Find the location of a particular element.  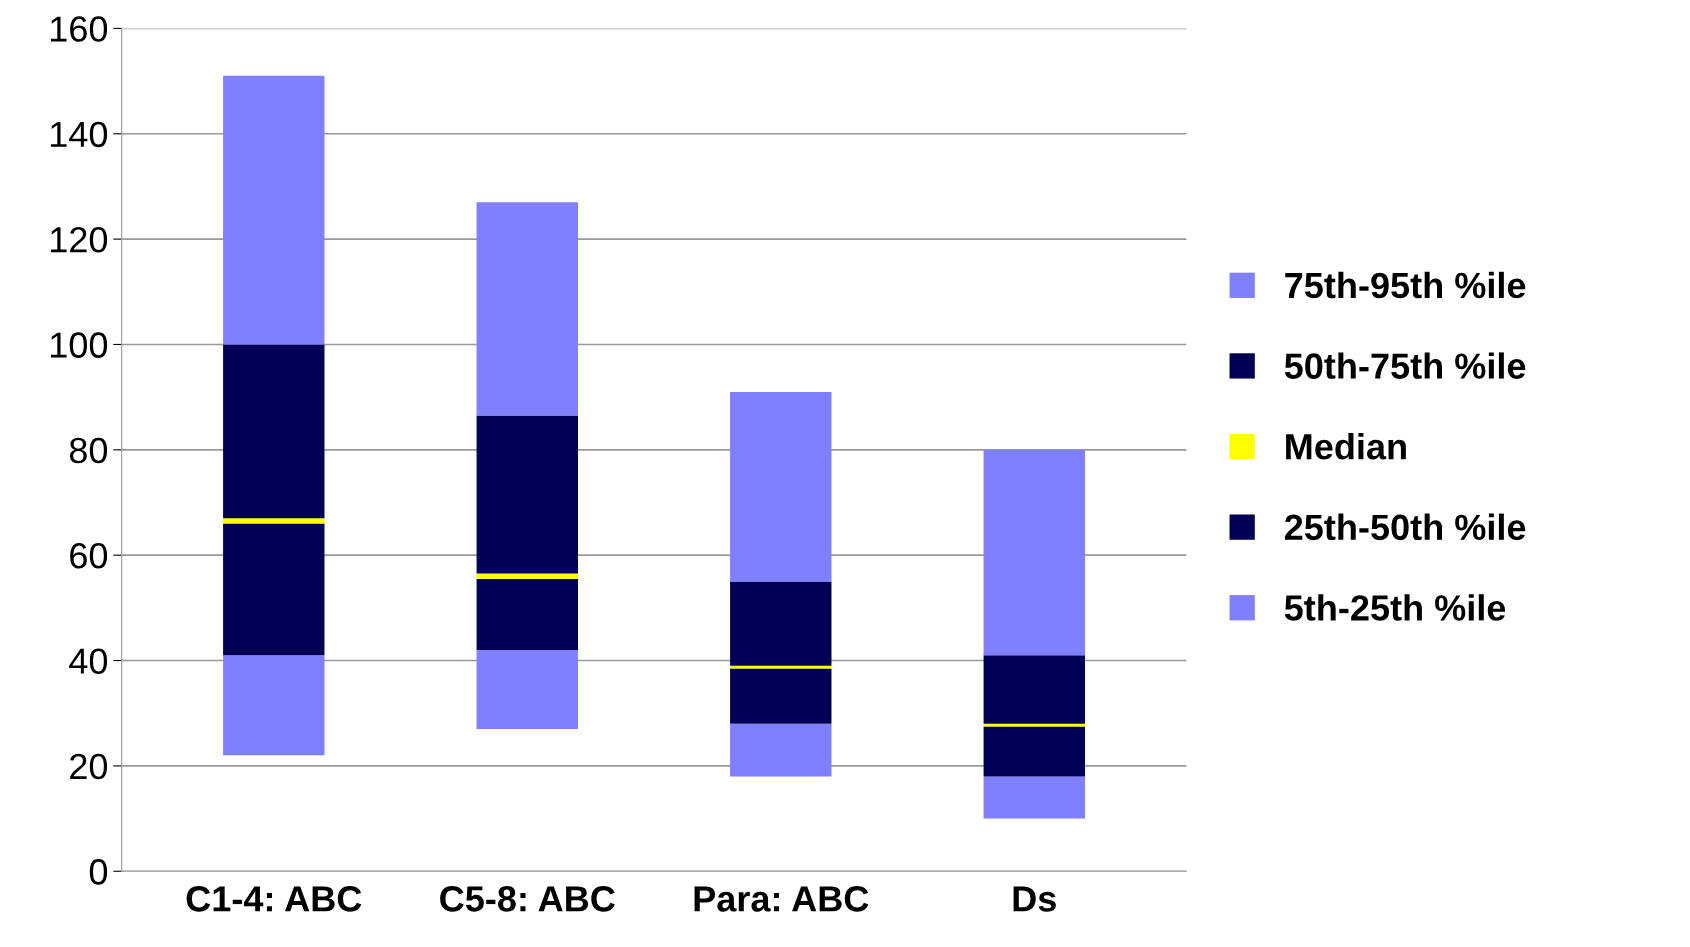

y-tick-label: 100 is located at coordinates (79, 345).